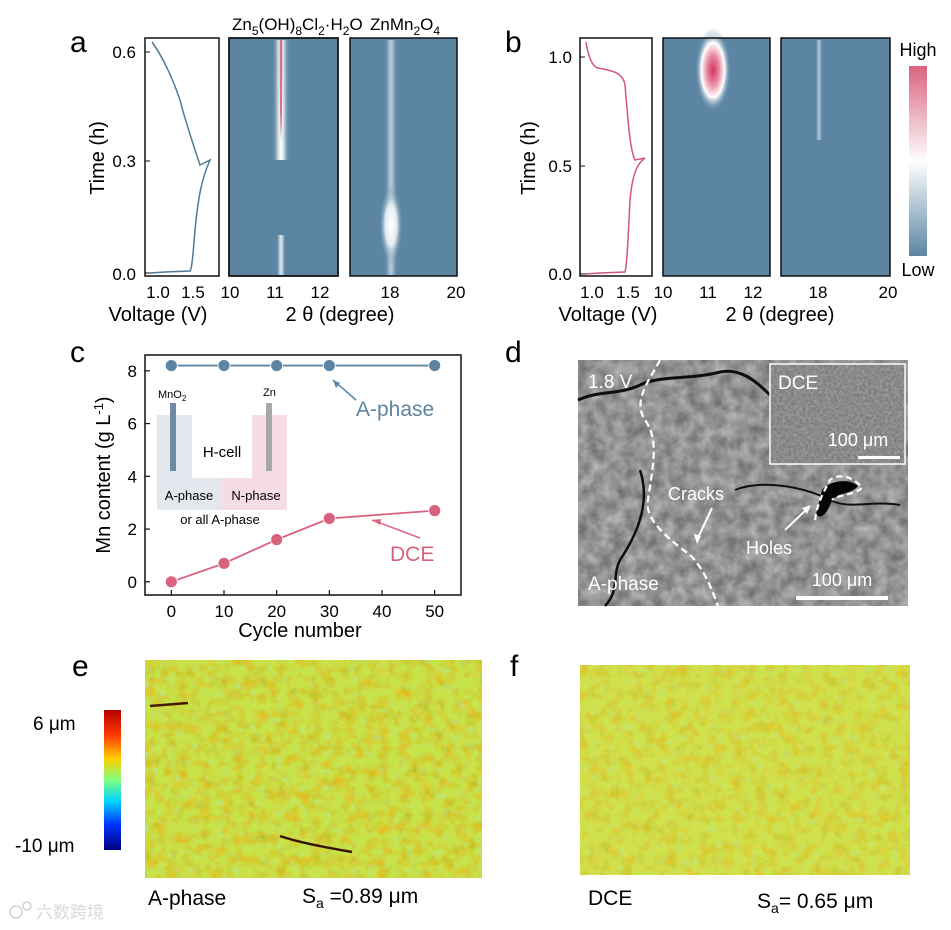 This screenshot has width=951, height=930. I want to click on panel-c-dce-label: DCE, so click(412, 554).